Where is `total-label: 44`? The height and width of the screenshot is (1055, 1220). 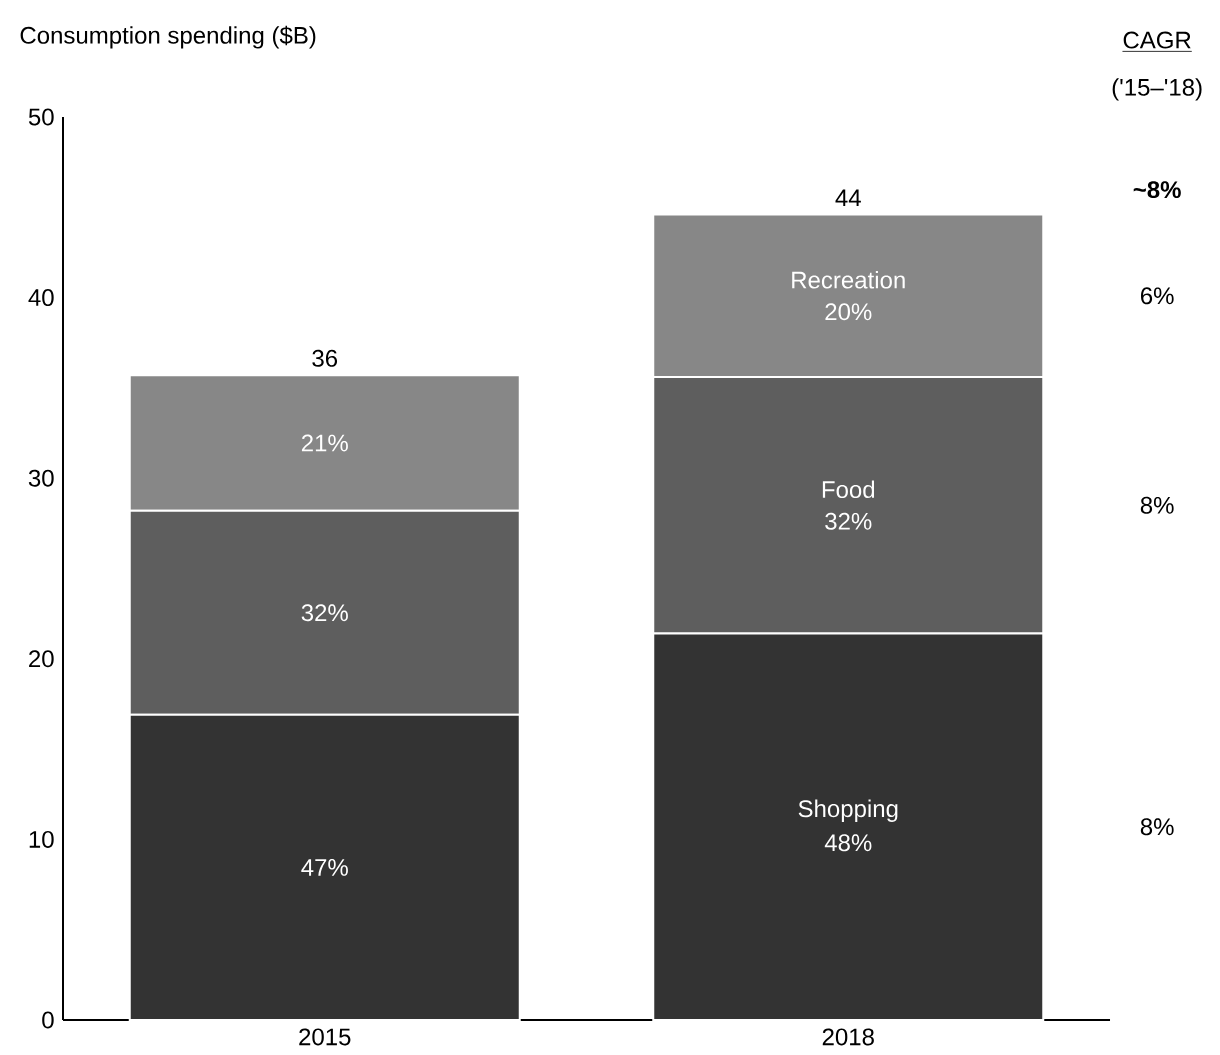 total-label: 44 is located at coordinates (848, 198).